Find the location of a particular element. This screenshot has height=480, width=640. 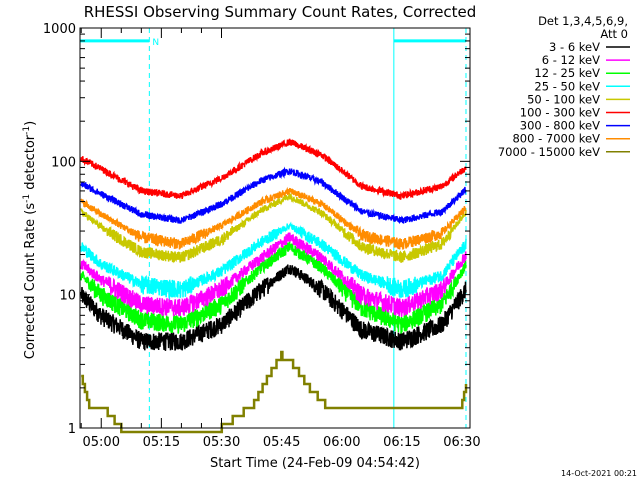

y-tick-label-0: 1 is located at coordinates (72, 429).